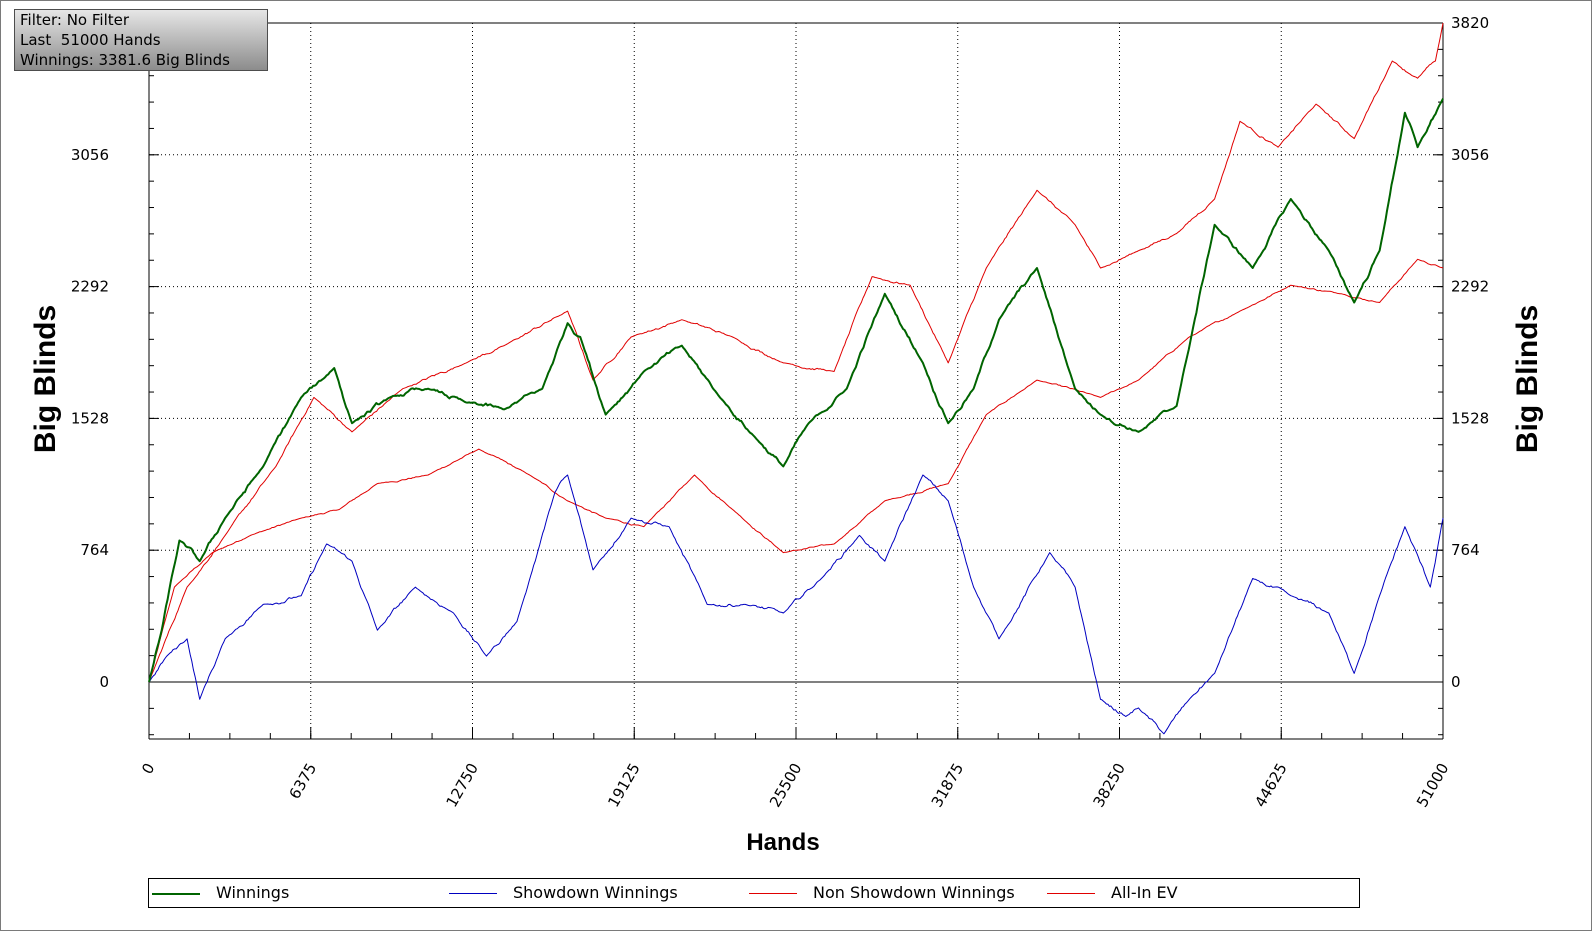 This screenshot has width=1592, height=931. I want to click on x-tick-label: 6375, so click(303, 781).